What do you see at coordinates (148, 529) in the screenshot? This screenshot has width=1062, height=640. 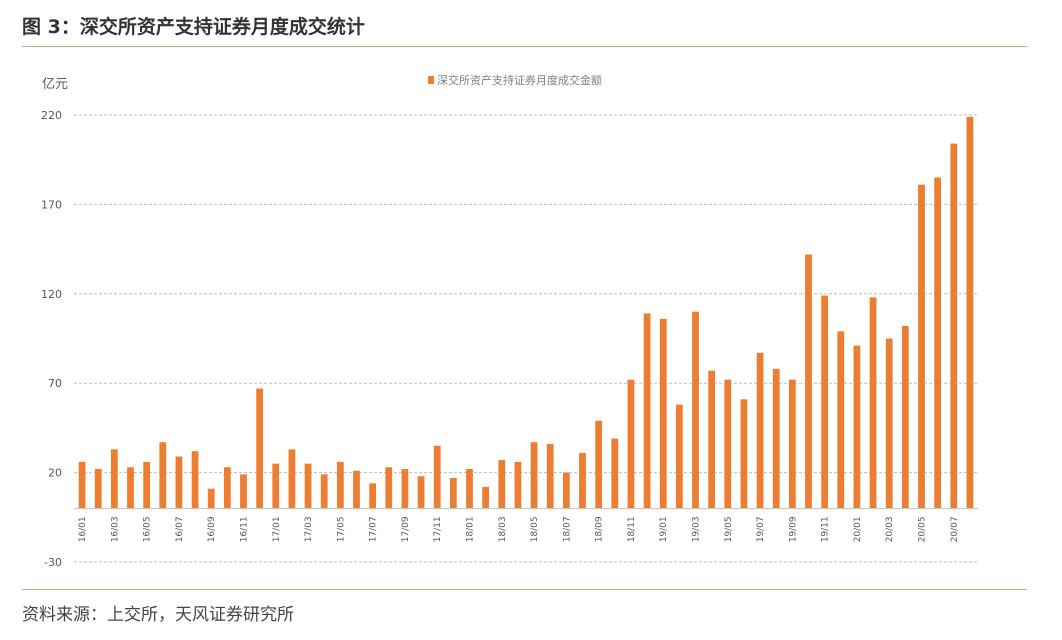 I see `x-tick-label: 16/05` at bounding box center [148, 529].